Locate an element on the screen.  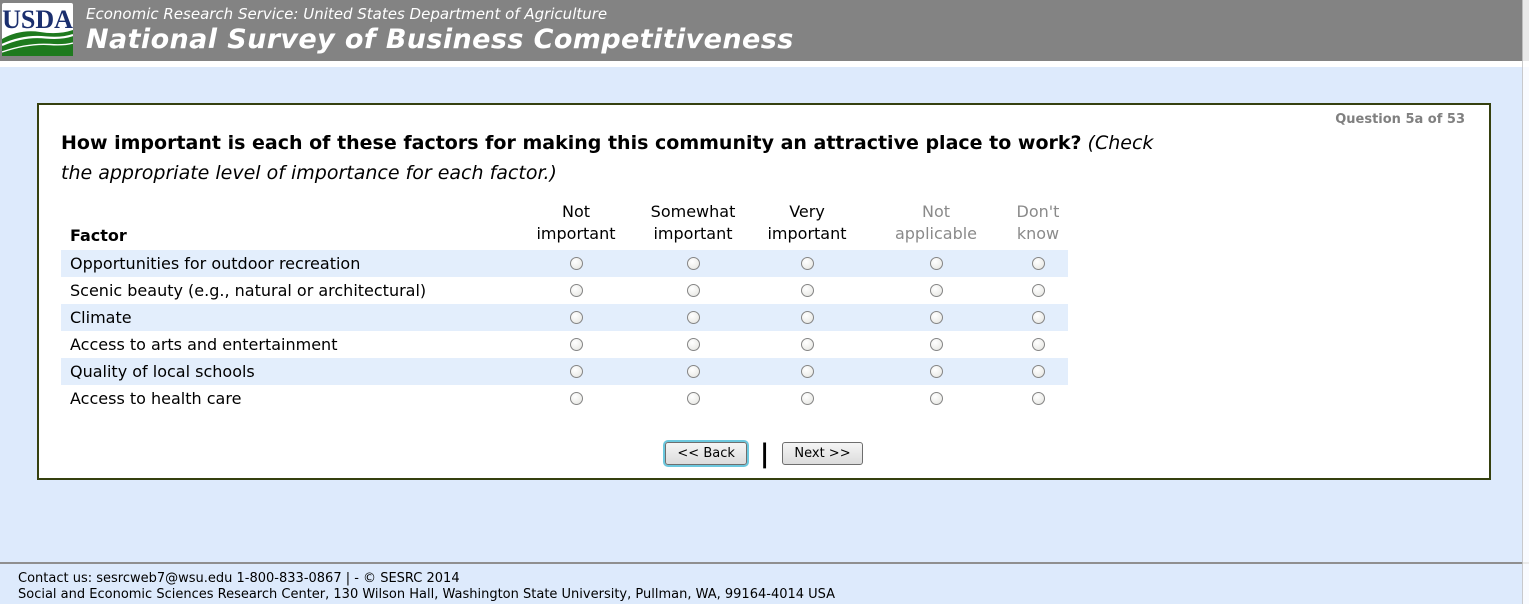
radio-row1-somewhat-important is located at coordinates (693, 290).